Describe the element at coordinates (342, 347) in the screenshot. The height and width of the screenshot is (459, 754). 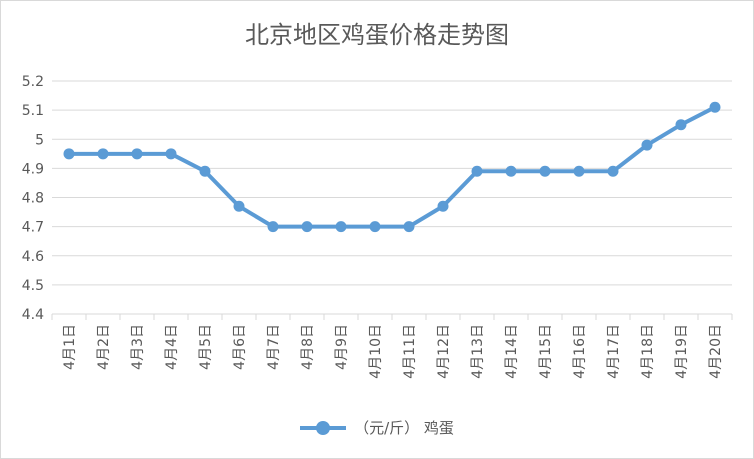
I see `x-tick-label: 4月9日` at that location.